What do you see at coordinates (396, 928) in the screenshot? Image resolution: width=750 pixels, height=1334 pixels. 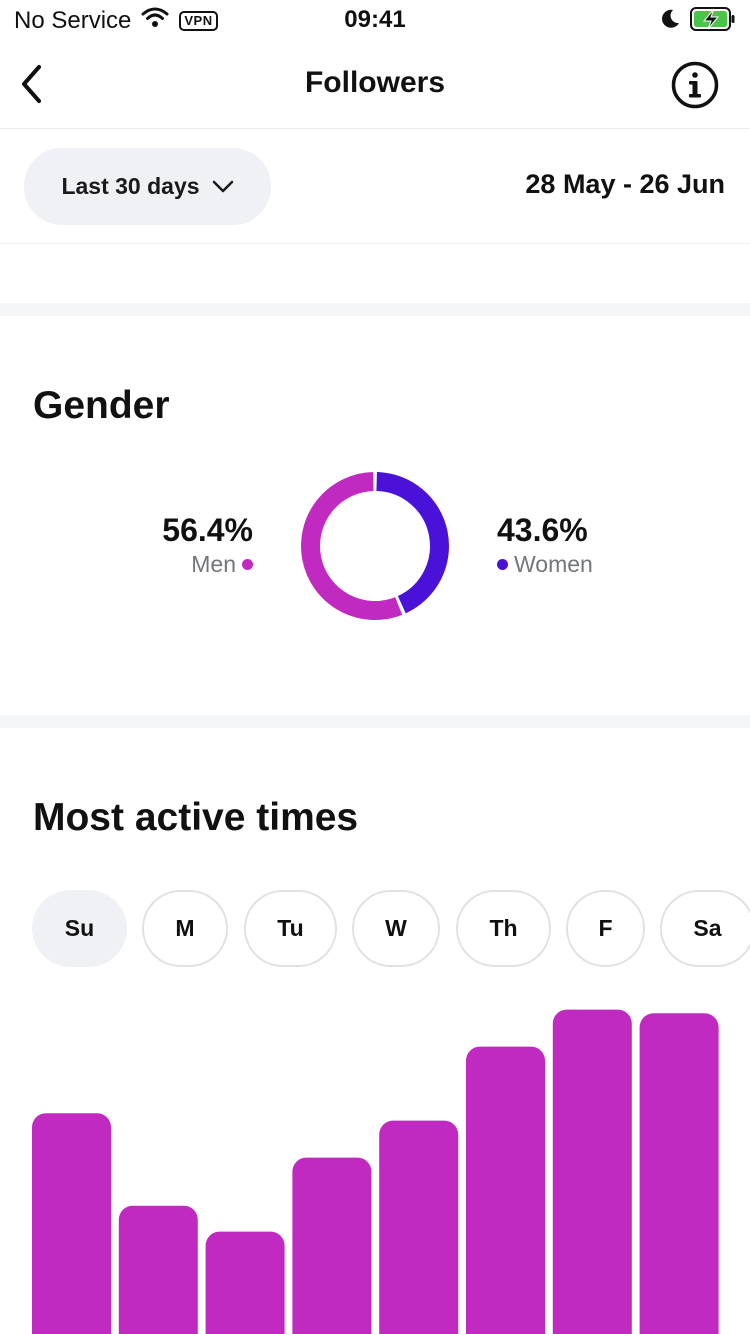 I see `tab-w: W` at bounding box center [396, 928].